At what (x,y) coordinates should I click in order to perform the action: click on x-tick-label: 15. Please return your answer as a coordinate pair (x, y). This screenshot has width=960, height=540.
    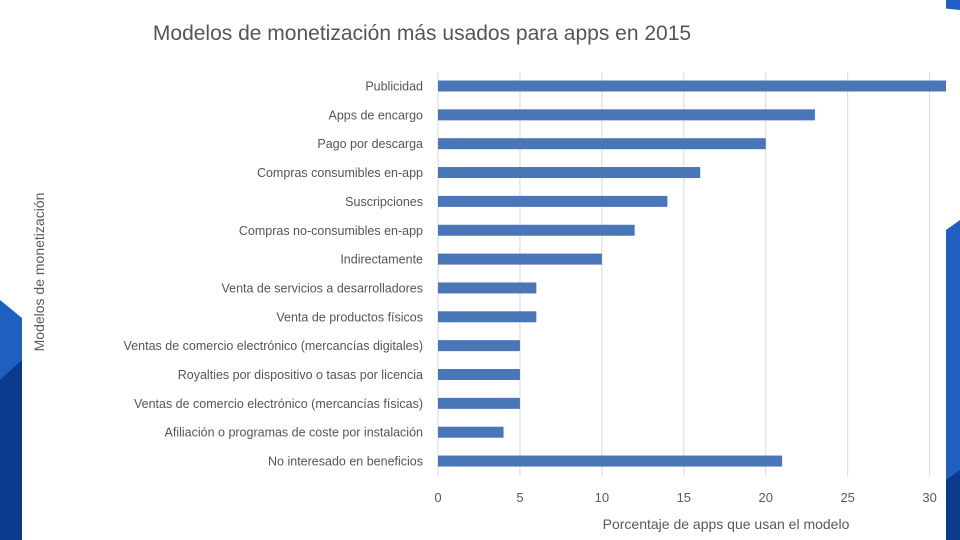
    Looking at the image, I should click on (684, 497).